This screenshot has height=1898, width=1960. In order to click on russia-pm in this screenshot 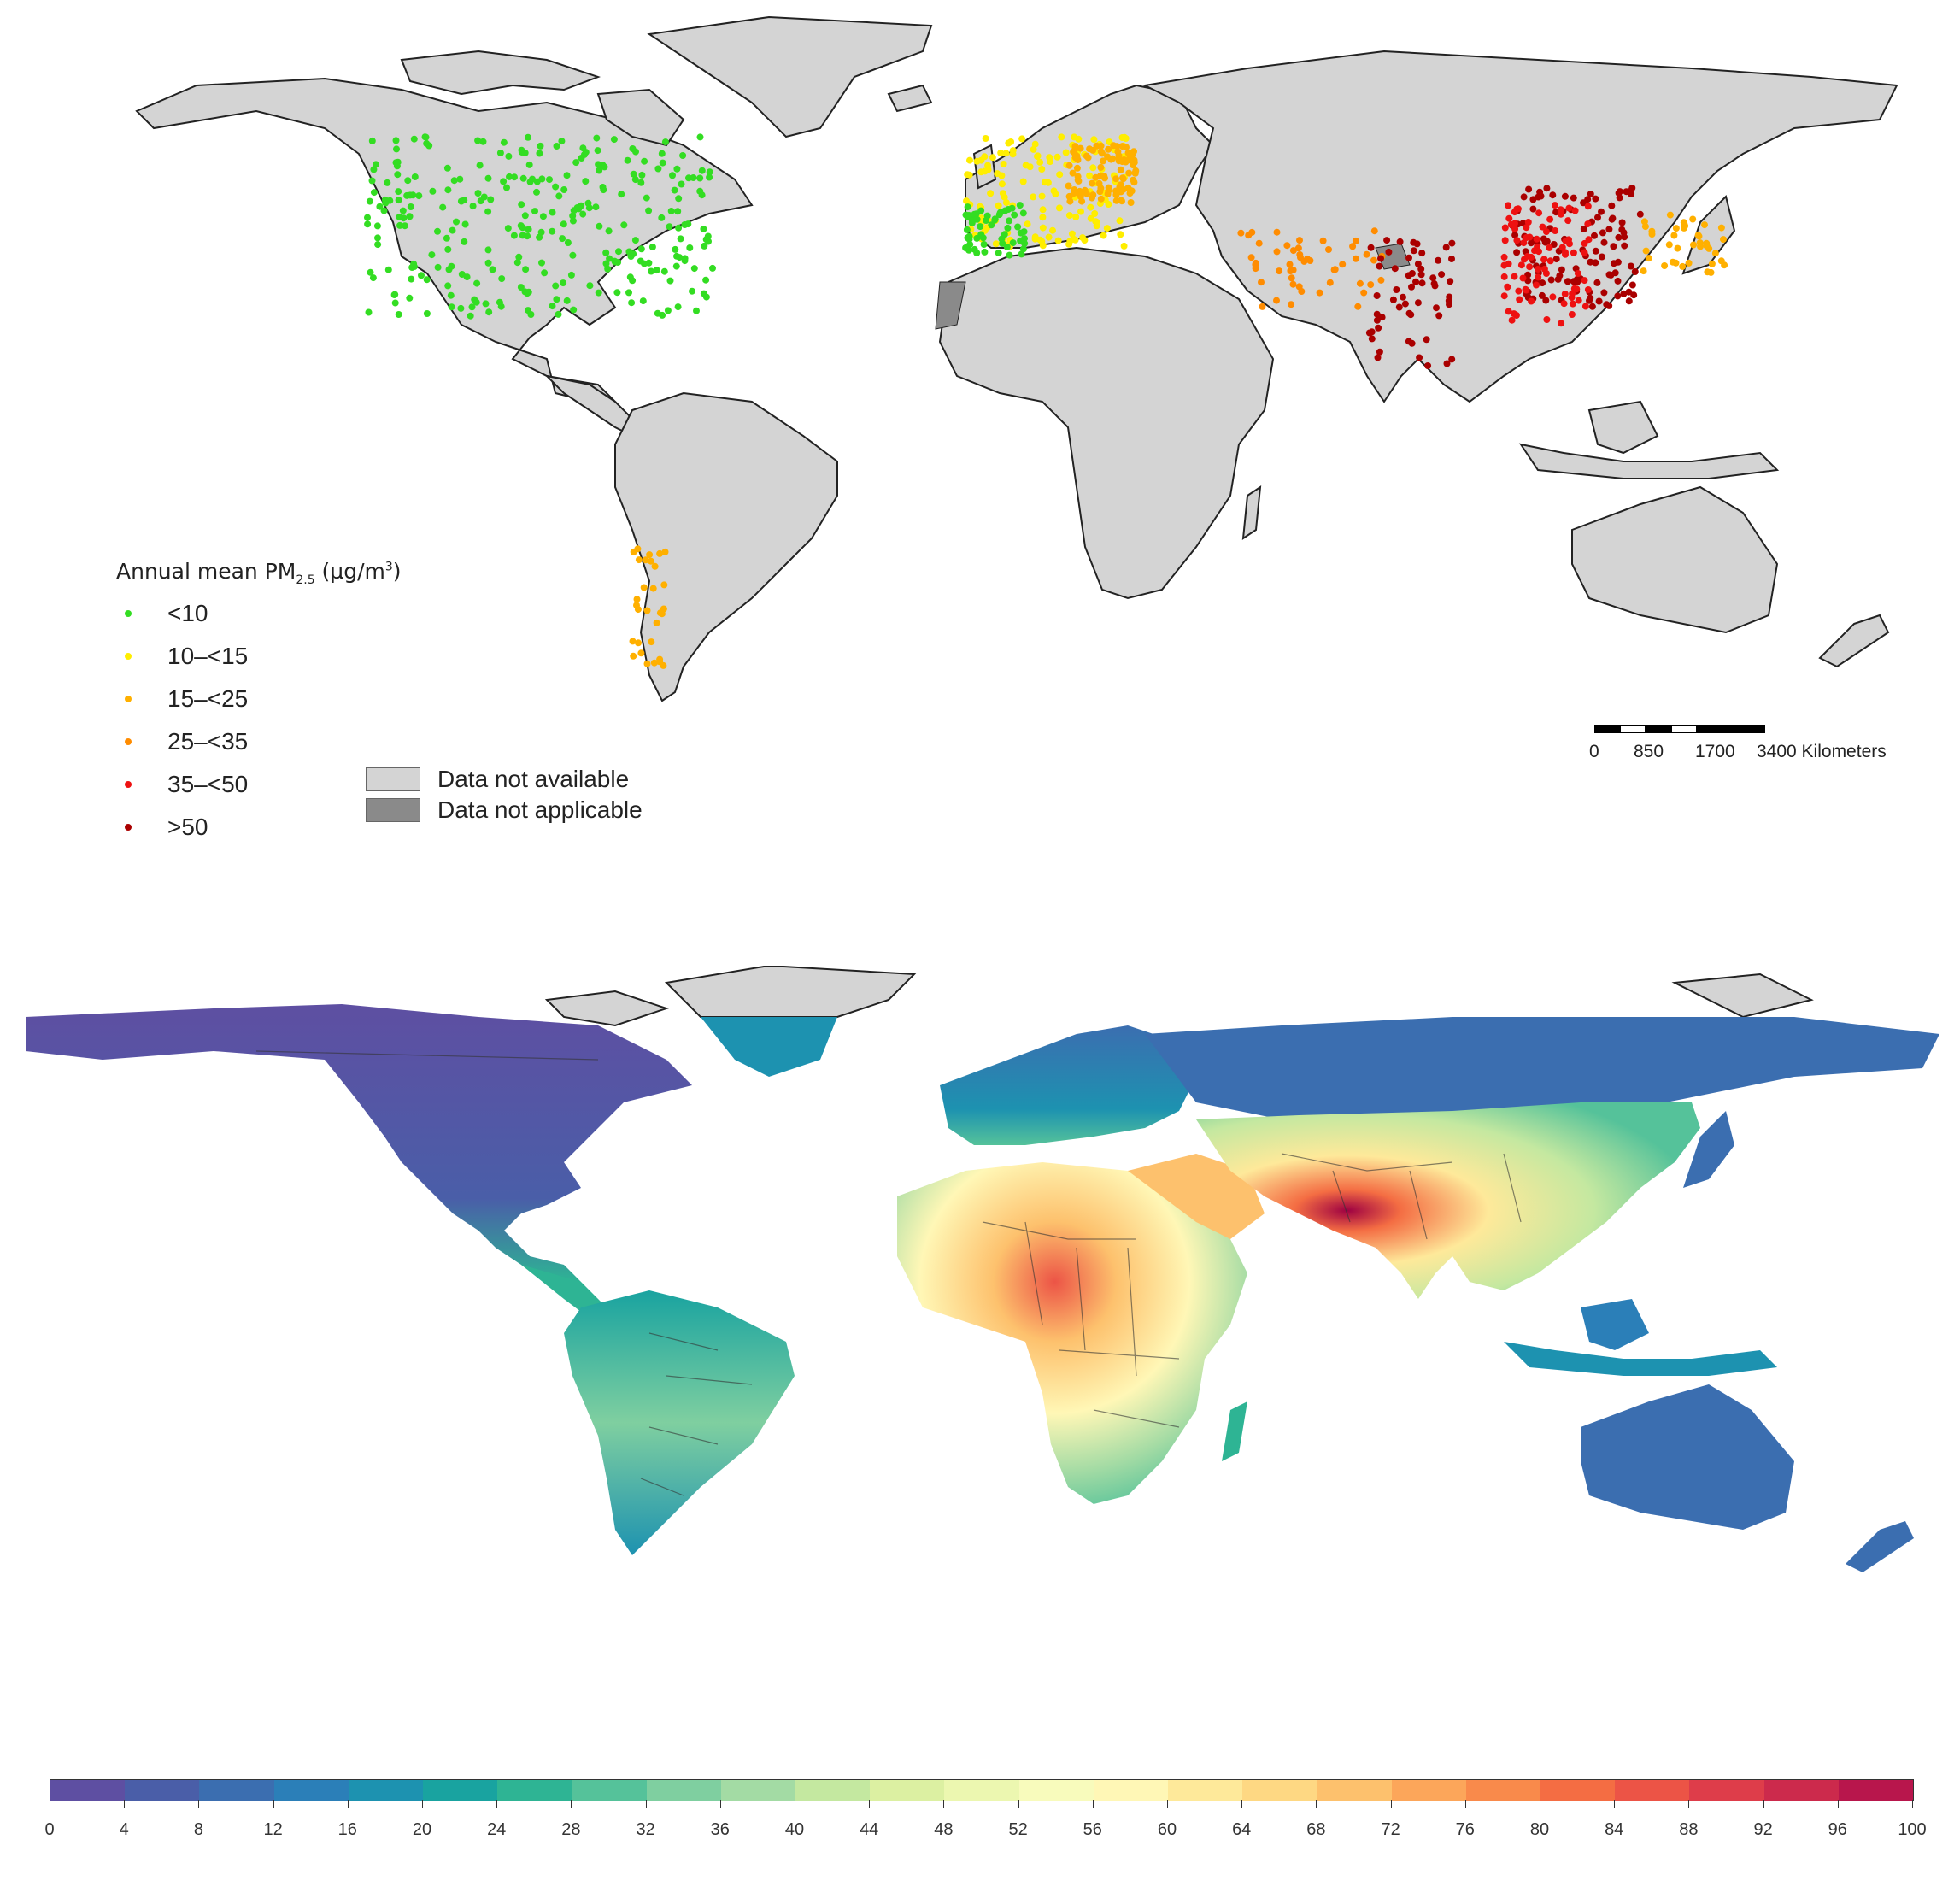, I will do `click(1542, 1068)`.